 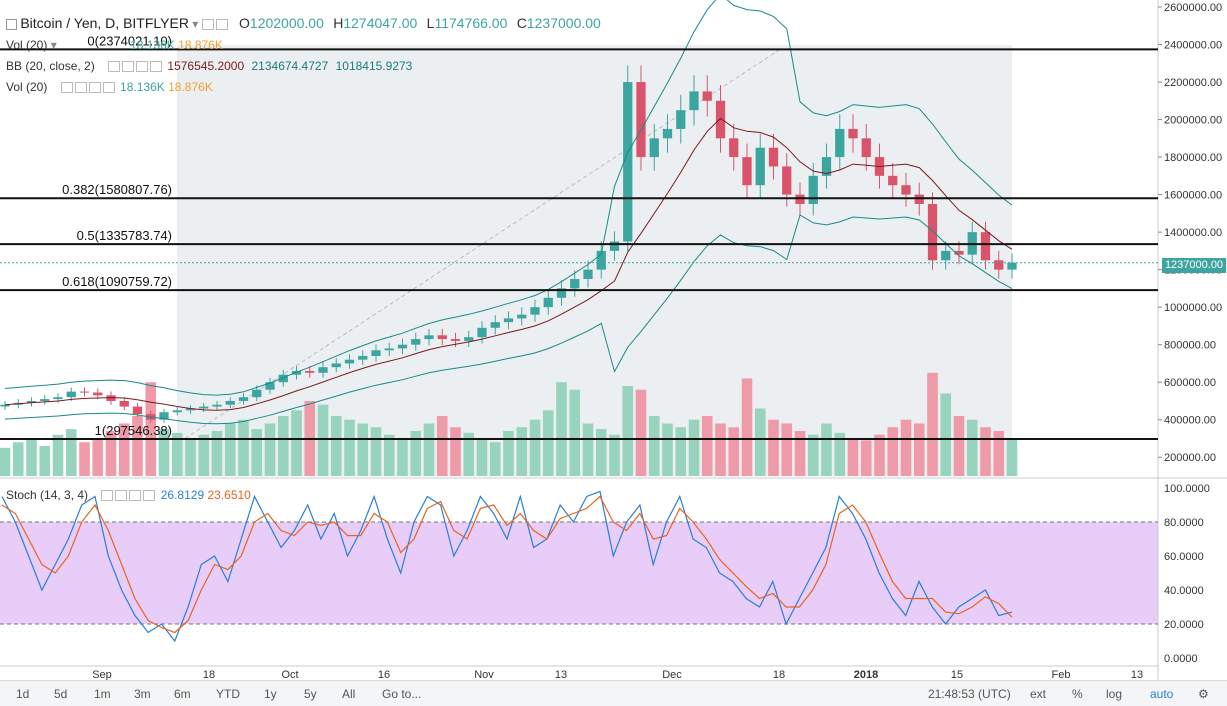 What do you see at coordinates (310, 694) in the screenshot?
I see `range-5y: 5y` at bounding box center [310, 694].